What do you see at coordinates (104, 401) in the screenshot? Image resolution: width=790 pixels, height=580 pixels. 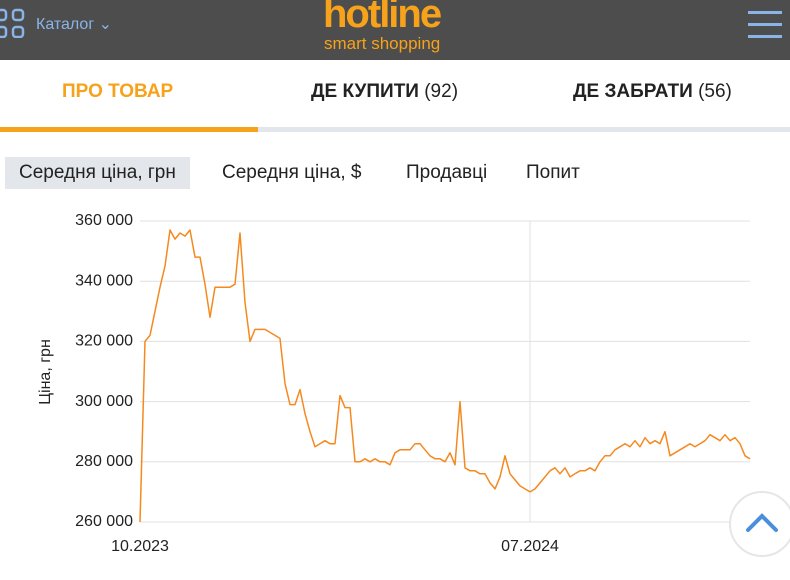 I see `y-tick-label: 300 000` at bounding box center [104, 401].